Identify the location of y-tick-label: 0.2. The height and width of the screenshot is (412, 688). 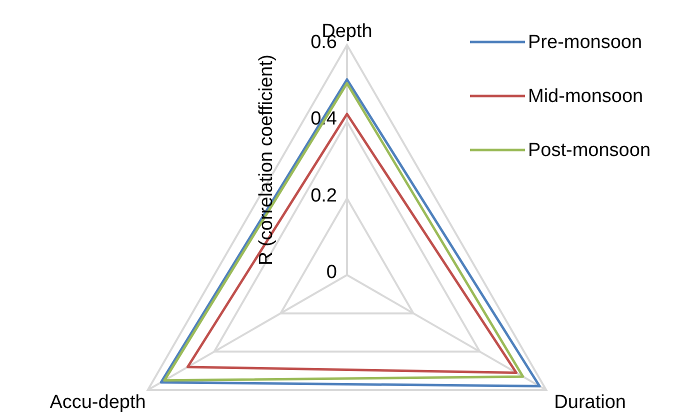
(323, 195).